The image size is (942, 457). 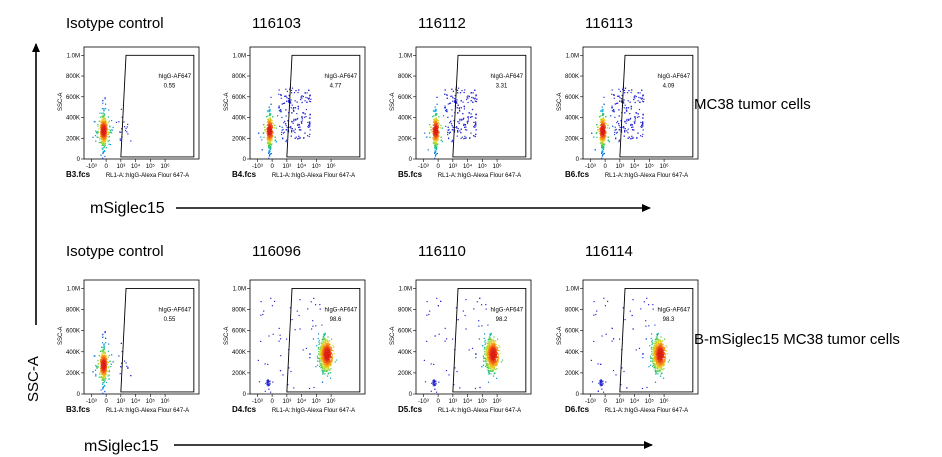 What do you see at coordinates (157, 340) in the screenshot?
I see `gate-polygon` at bounding box center [157, 340].